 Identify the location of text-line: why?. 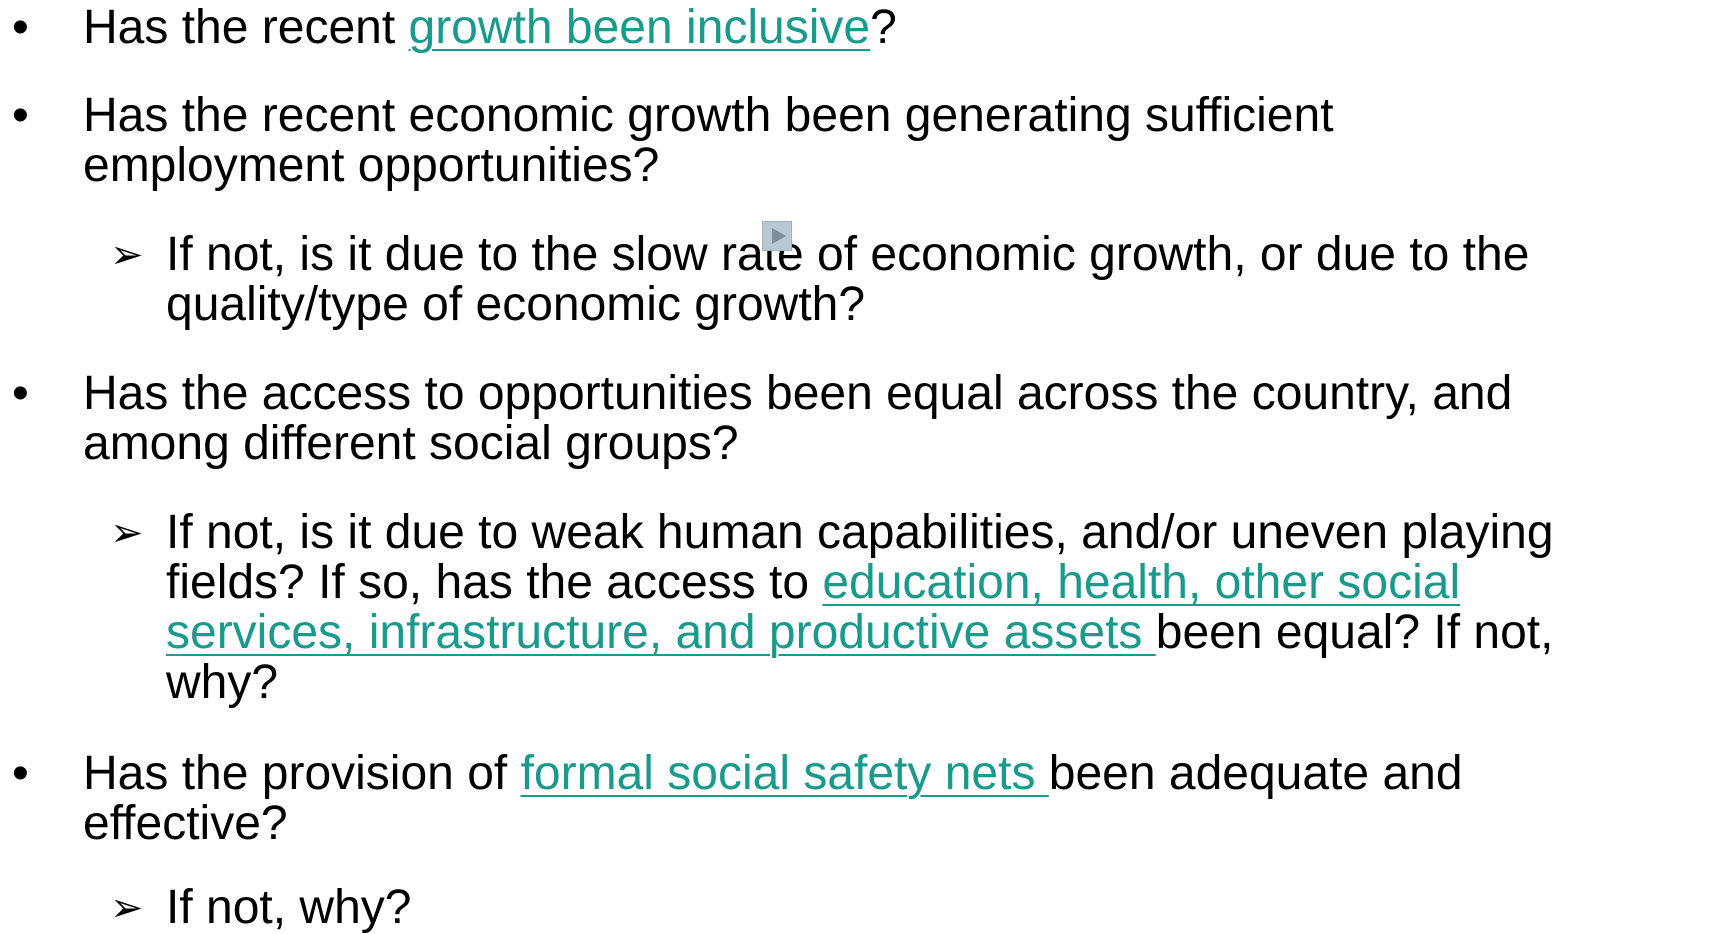
(860, 683).